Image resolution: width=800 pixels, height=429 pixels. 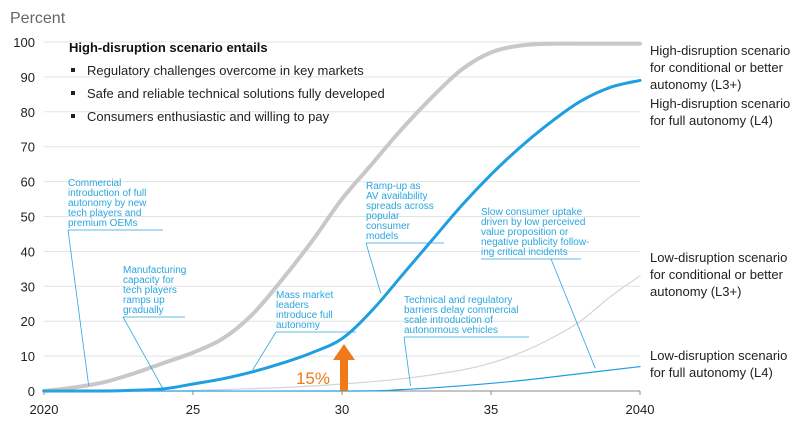 I want to click on orange-arrow, so click(x=344, y=367).